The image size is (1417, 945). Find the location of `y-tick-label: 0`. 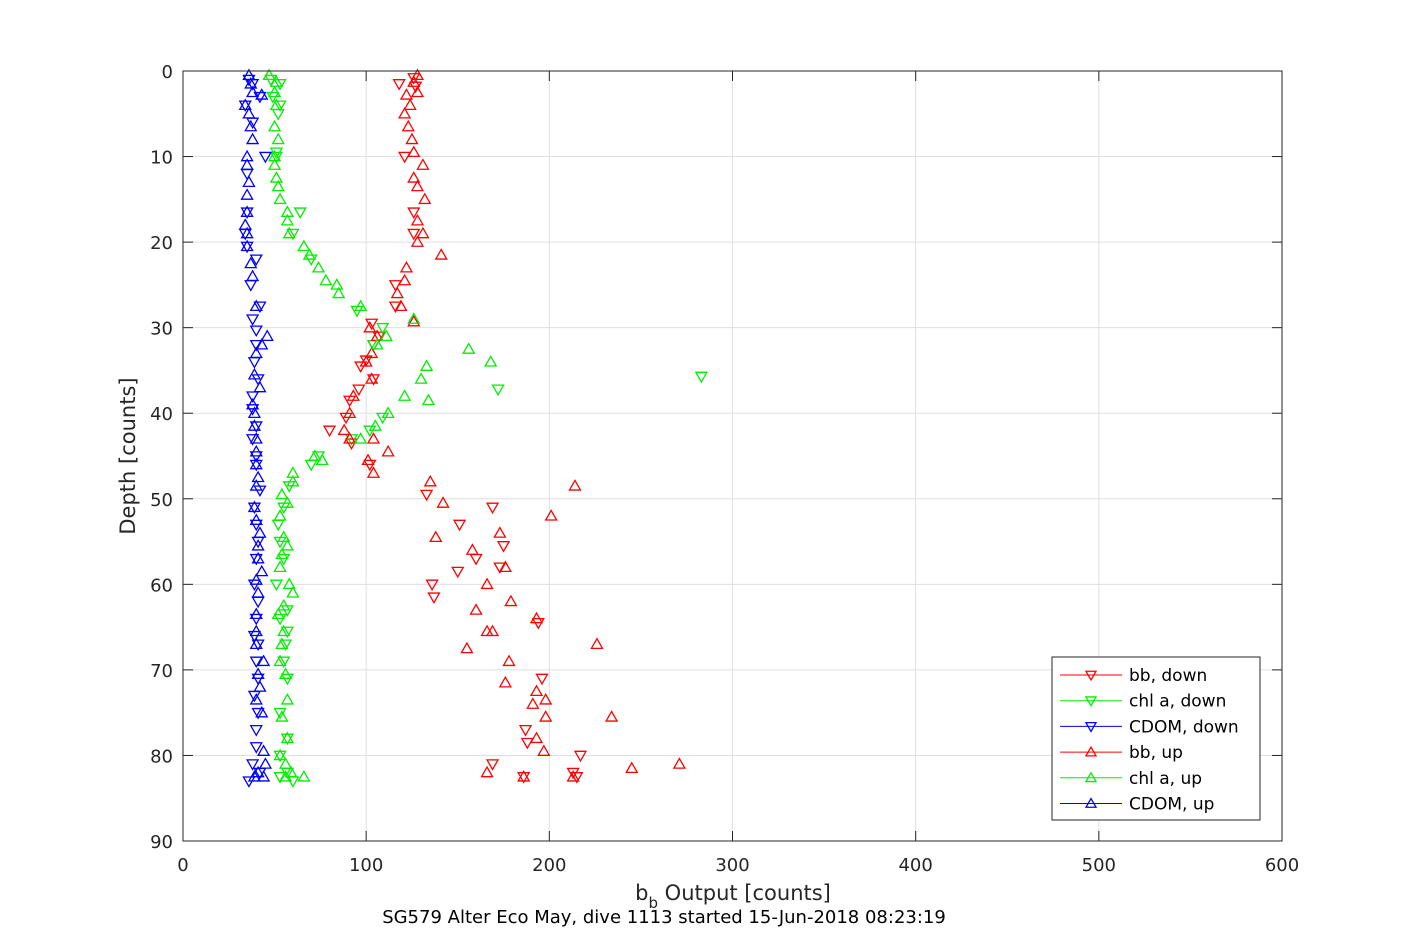

y-tick-label: 0 is located at coordinates (167, 72).